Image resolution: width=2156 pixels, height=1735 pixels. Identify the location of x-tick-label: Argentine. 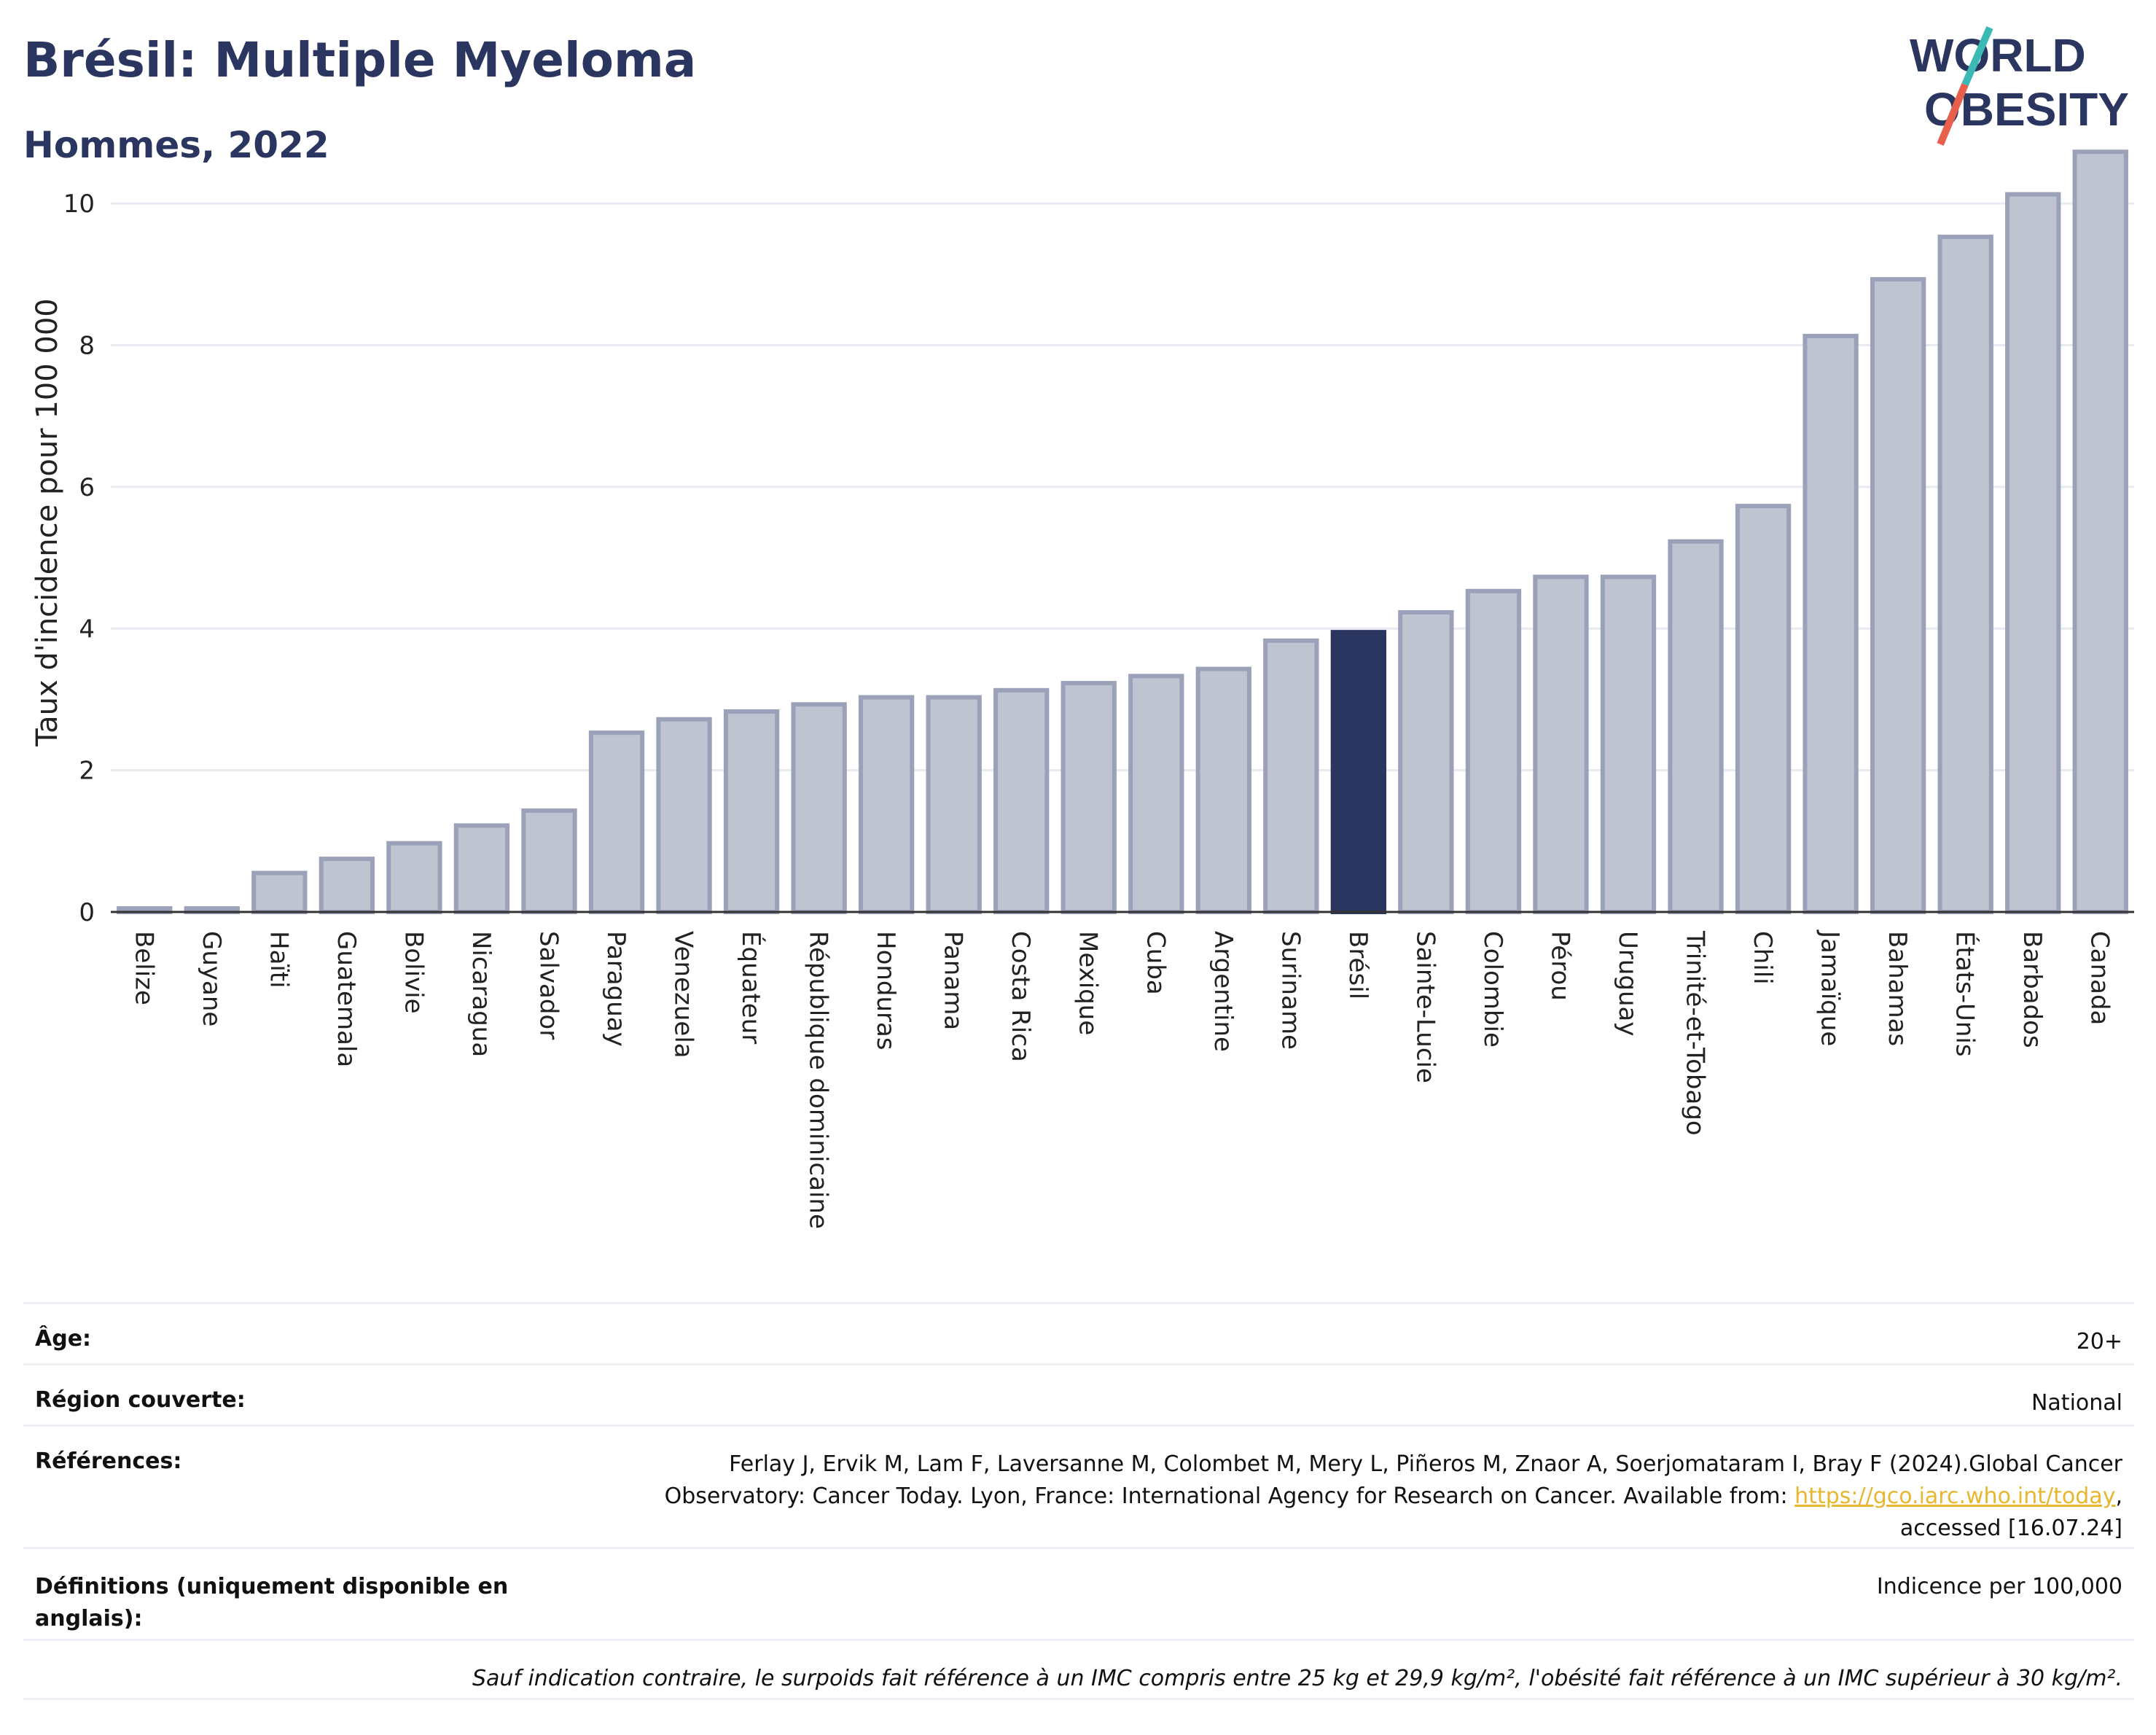
(1223, 991).